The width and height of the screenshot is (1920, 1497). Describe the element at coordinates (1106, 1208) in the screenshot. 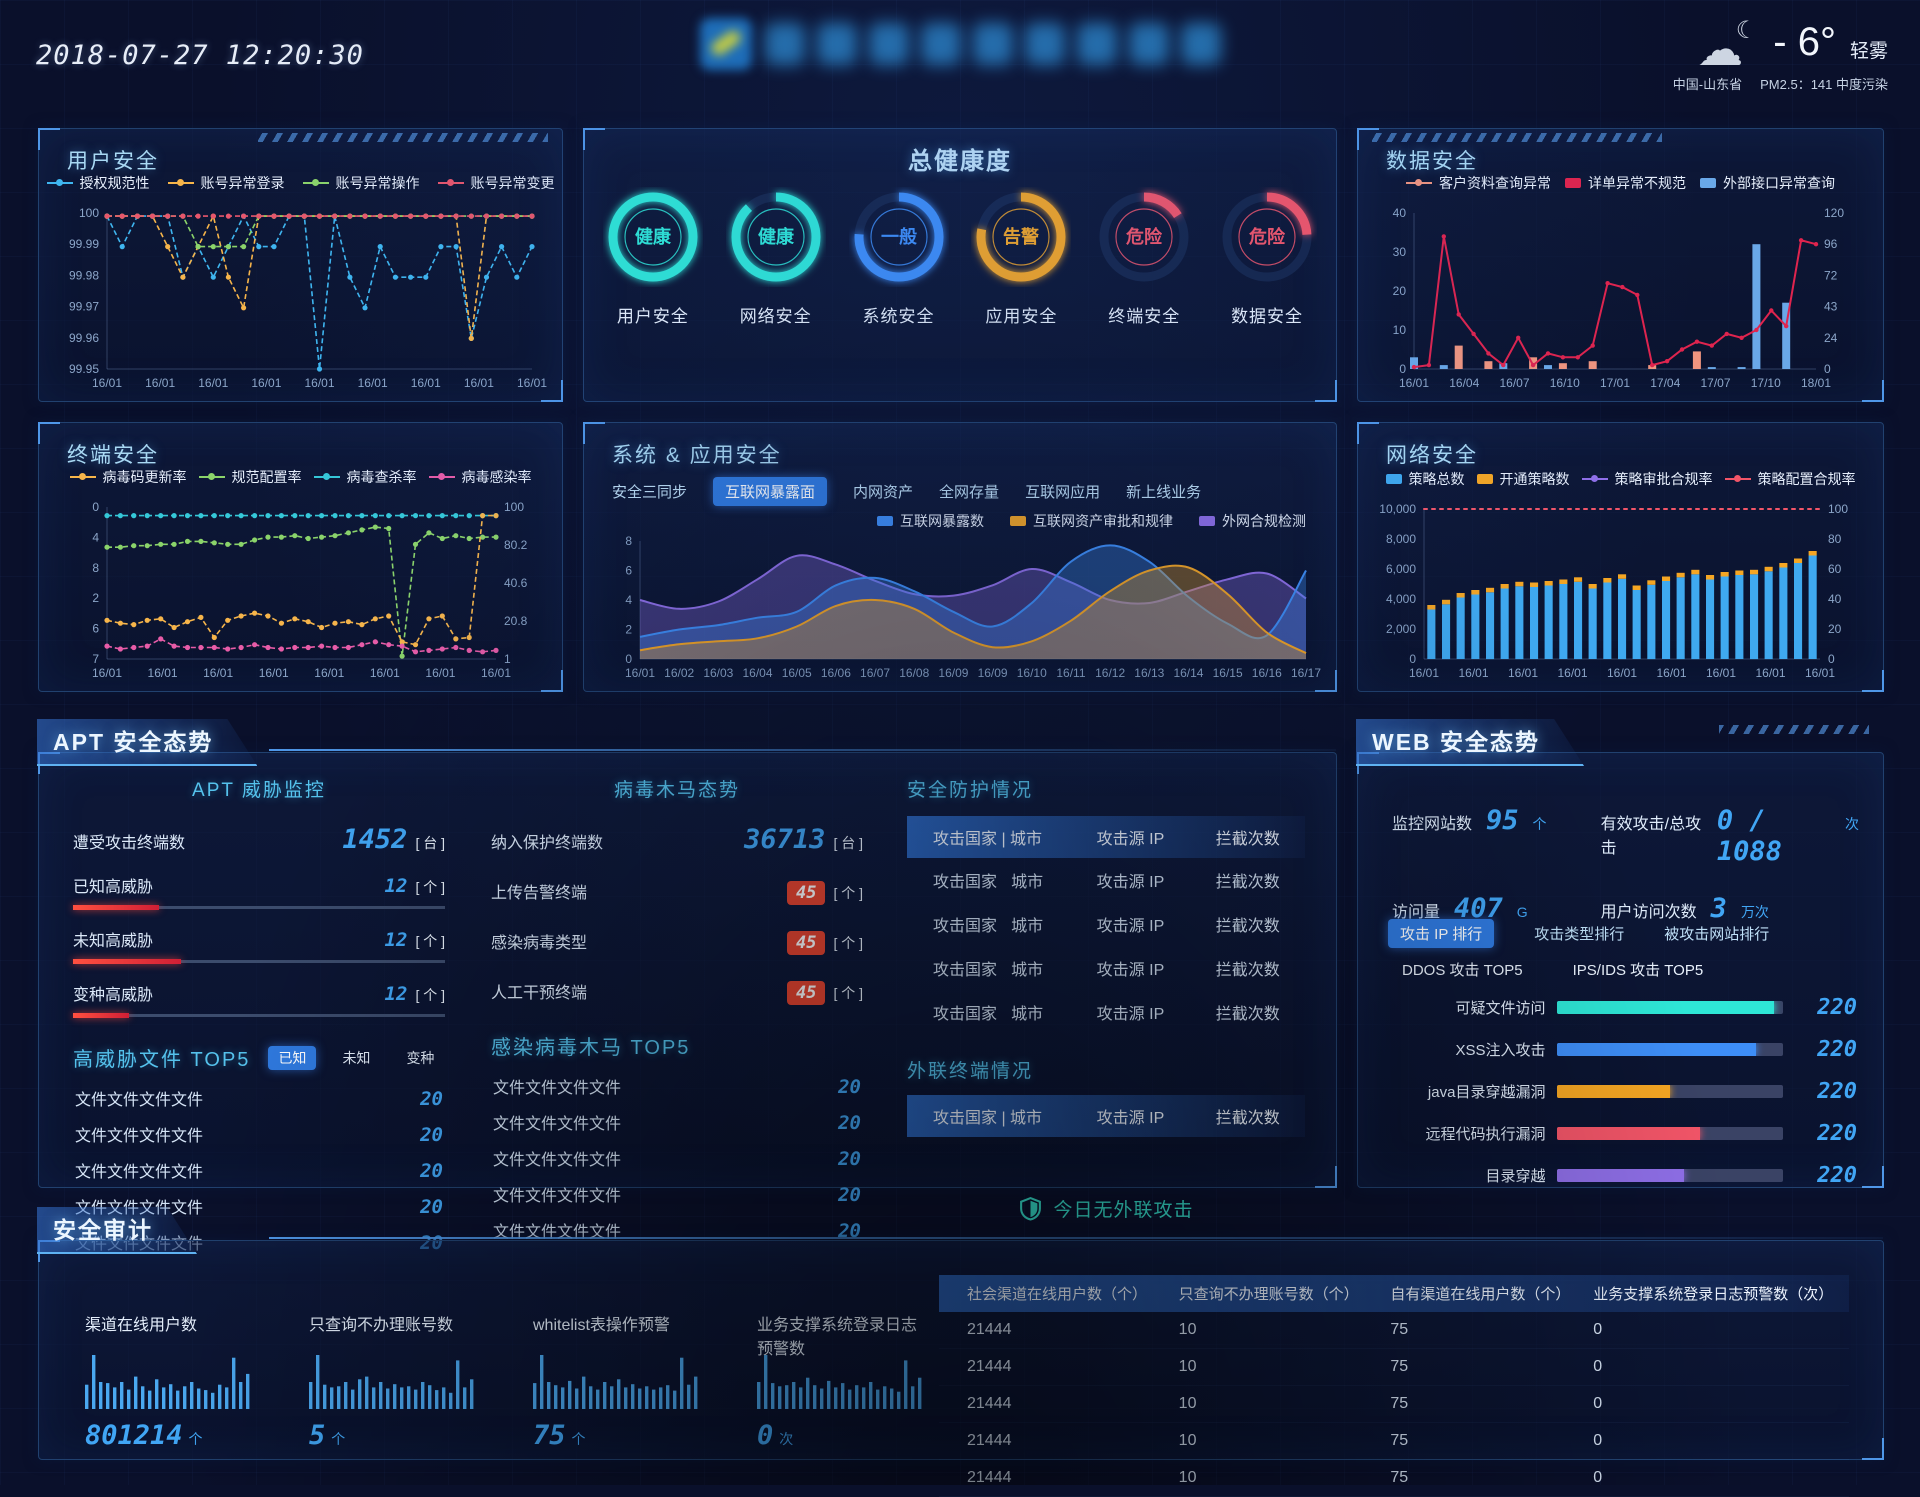

I see `no-attack-message: 今日无外联攻击` at that location.